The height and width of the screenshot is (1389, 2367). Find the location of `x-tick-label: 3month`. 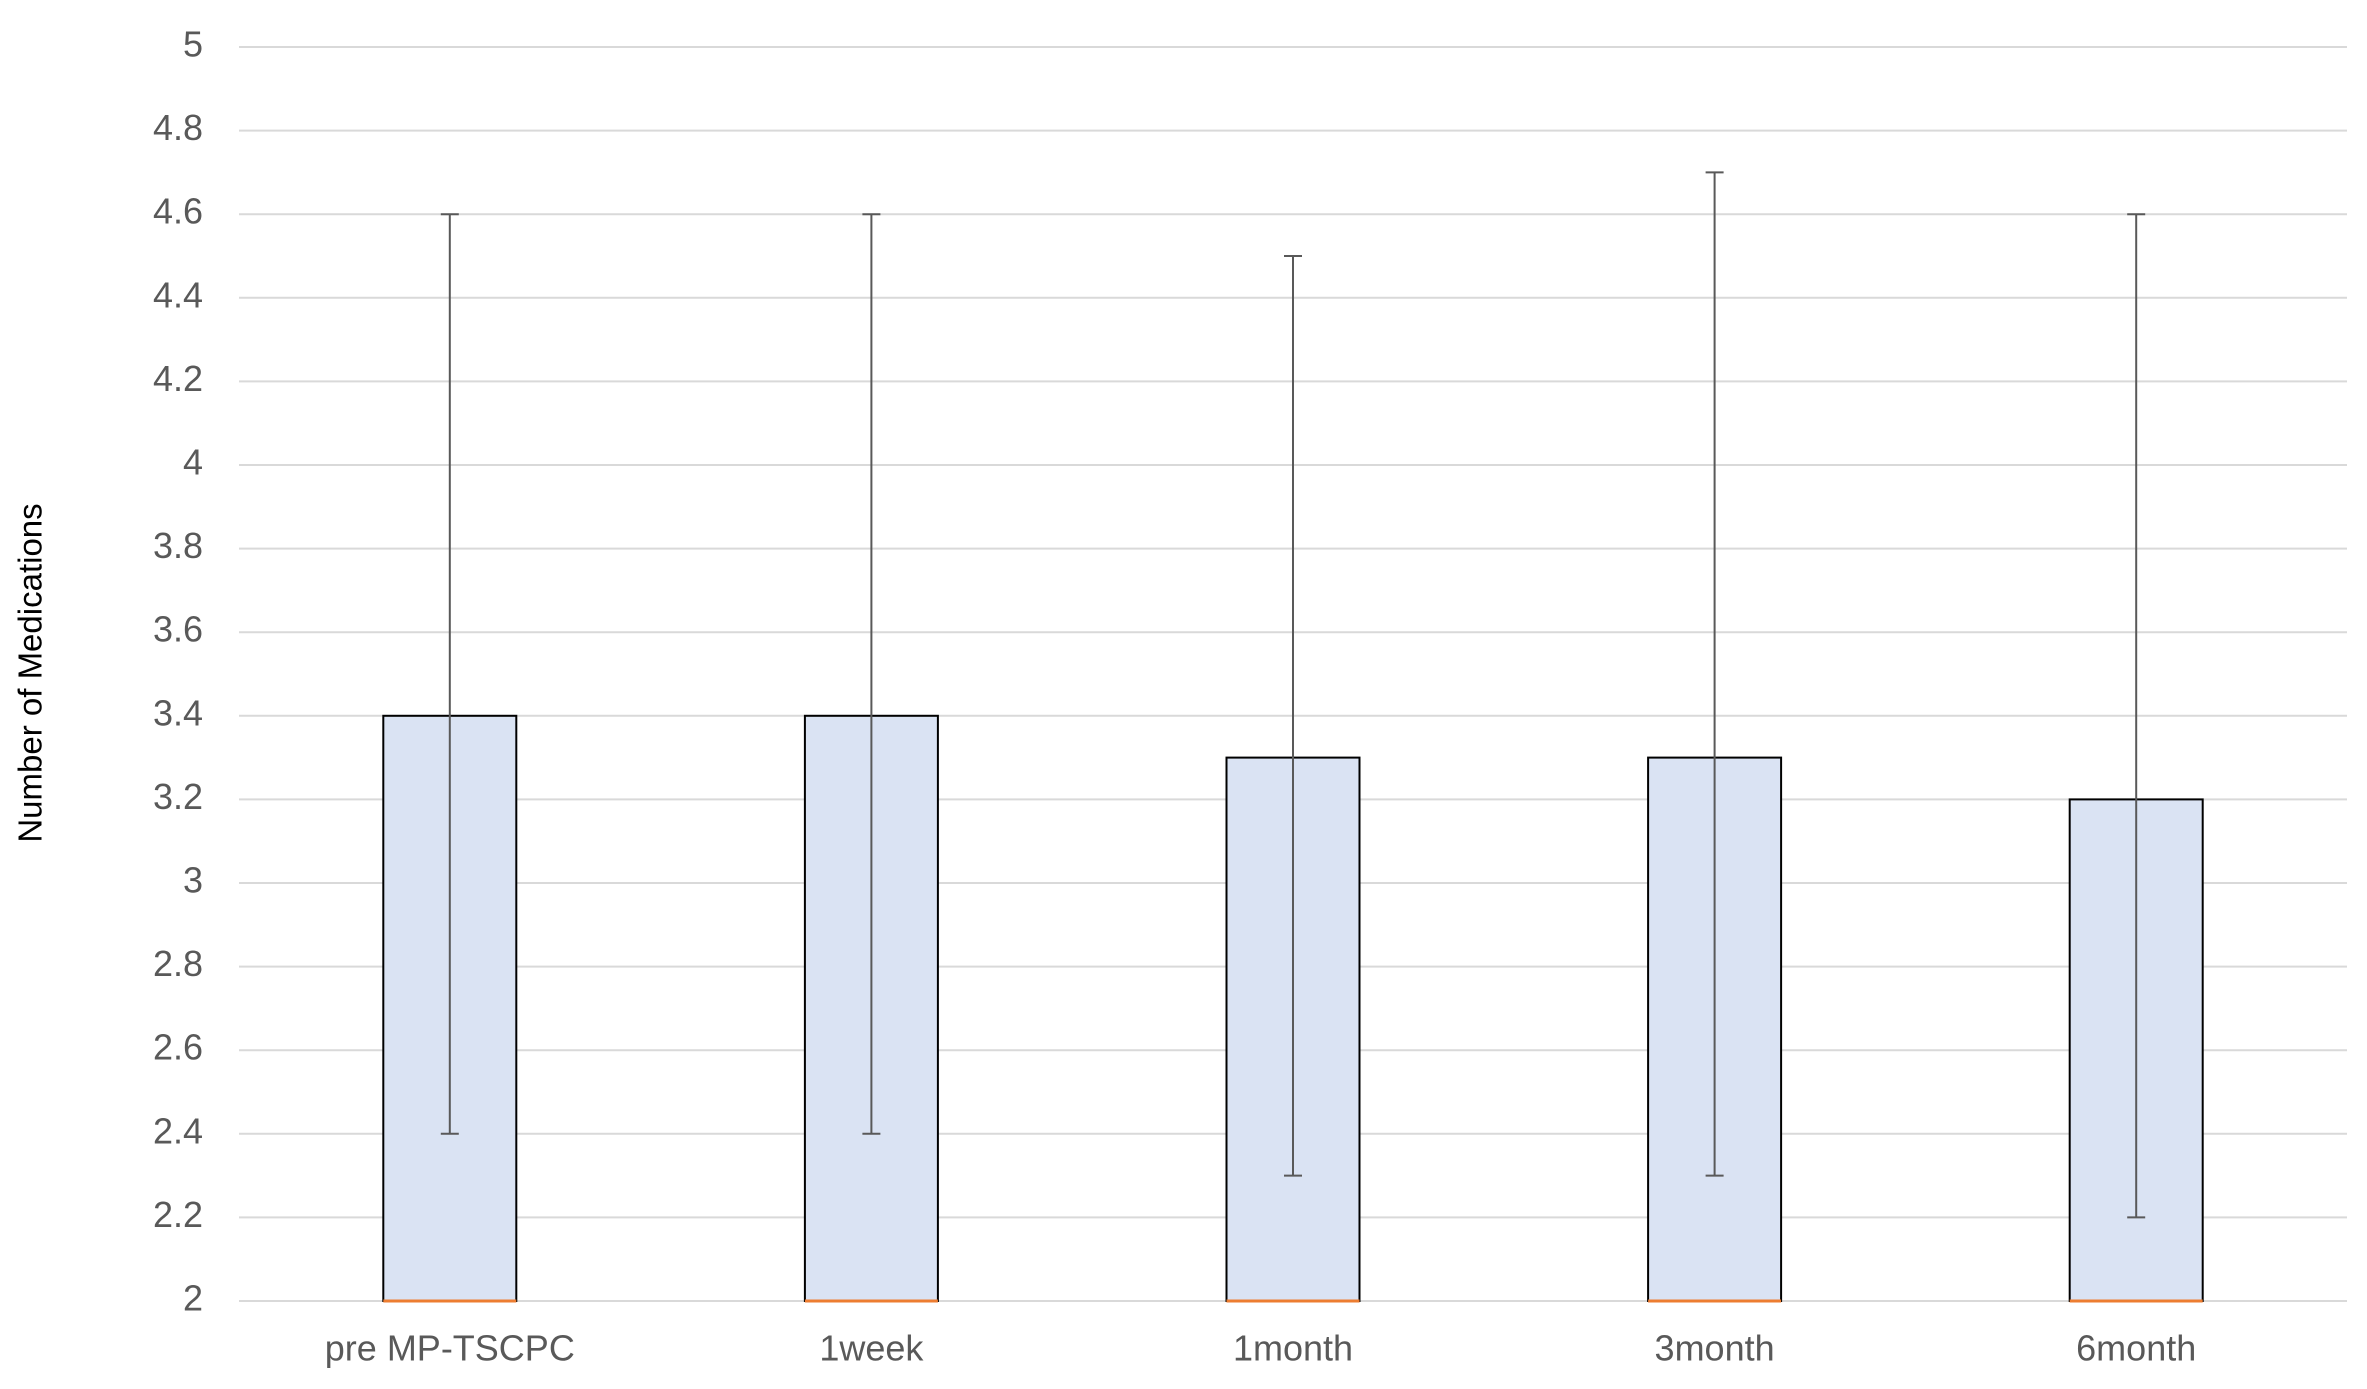

x-tick-label: 3month is located at coordinates (1715, 1348).